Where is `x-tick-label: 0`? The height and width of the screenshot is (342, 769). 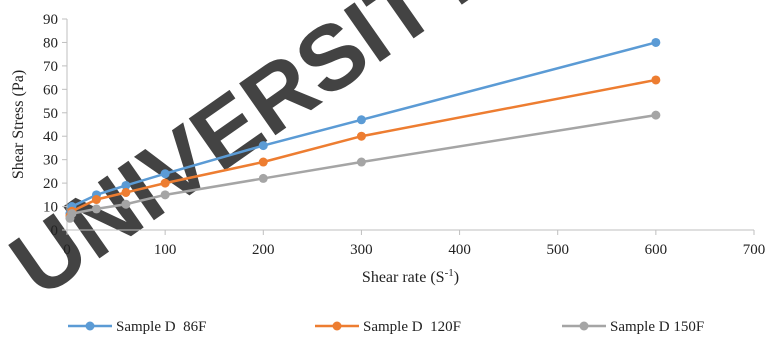 x-tick-label: 0 is located at coordinates (67, 250).